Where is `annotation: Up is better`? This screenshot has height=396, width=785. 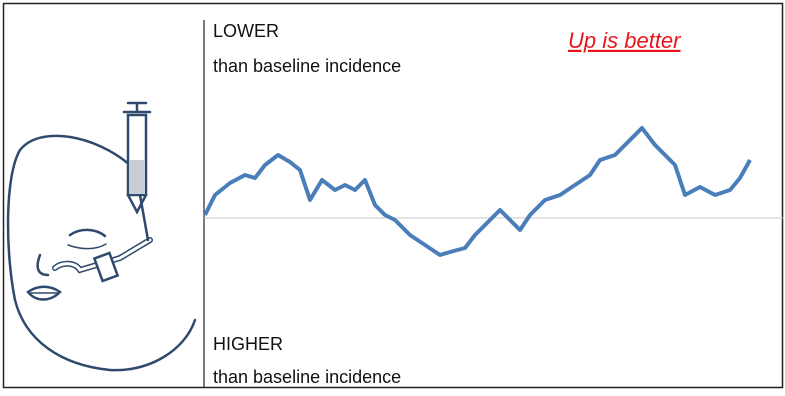 annotation: Up is better is located at coordinates (625, 40).